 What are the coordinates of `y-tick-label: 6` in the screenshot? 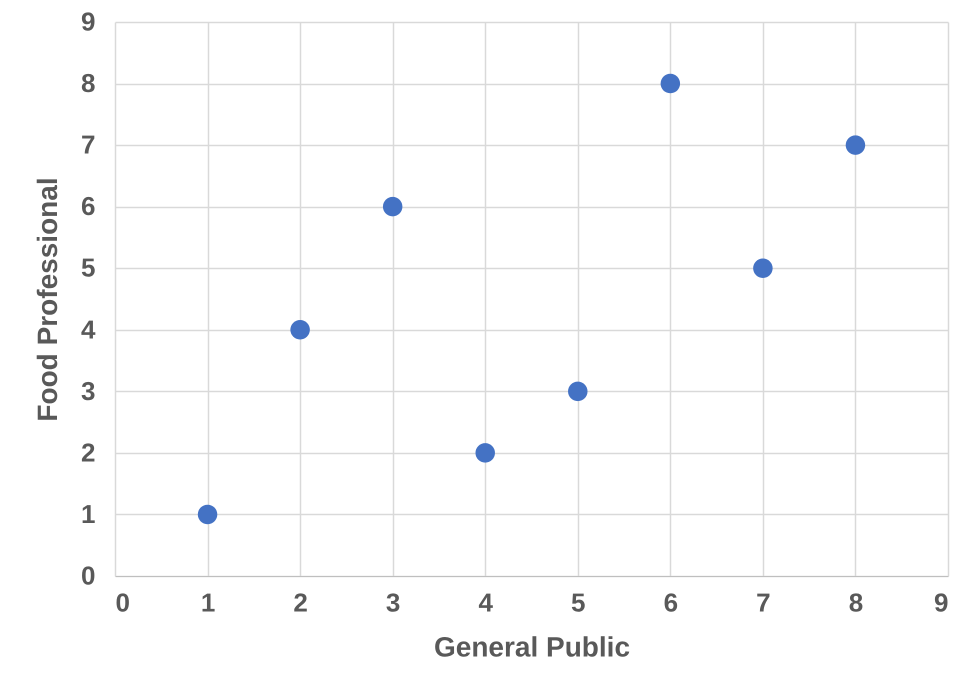 It's located at (88, 206).